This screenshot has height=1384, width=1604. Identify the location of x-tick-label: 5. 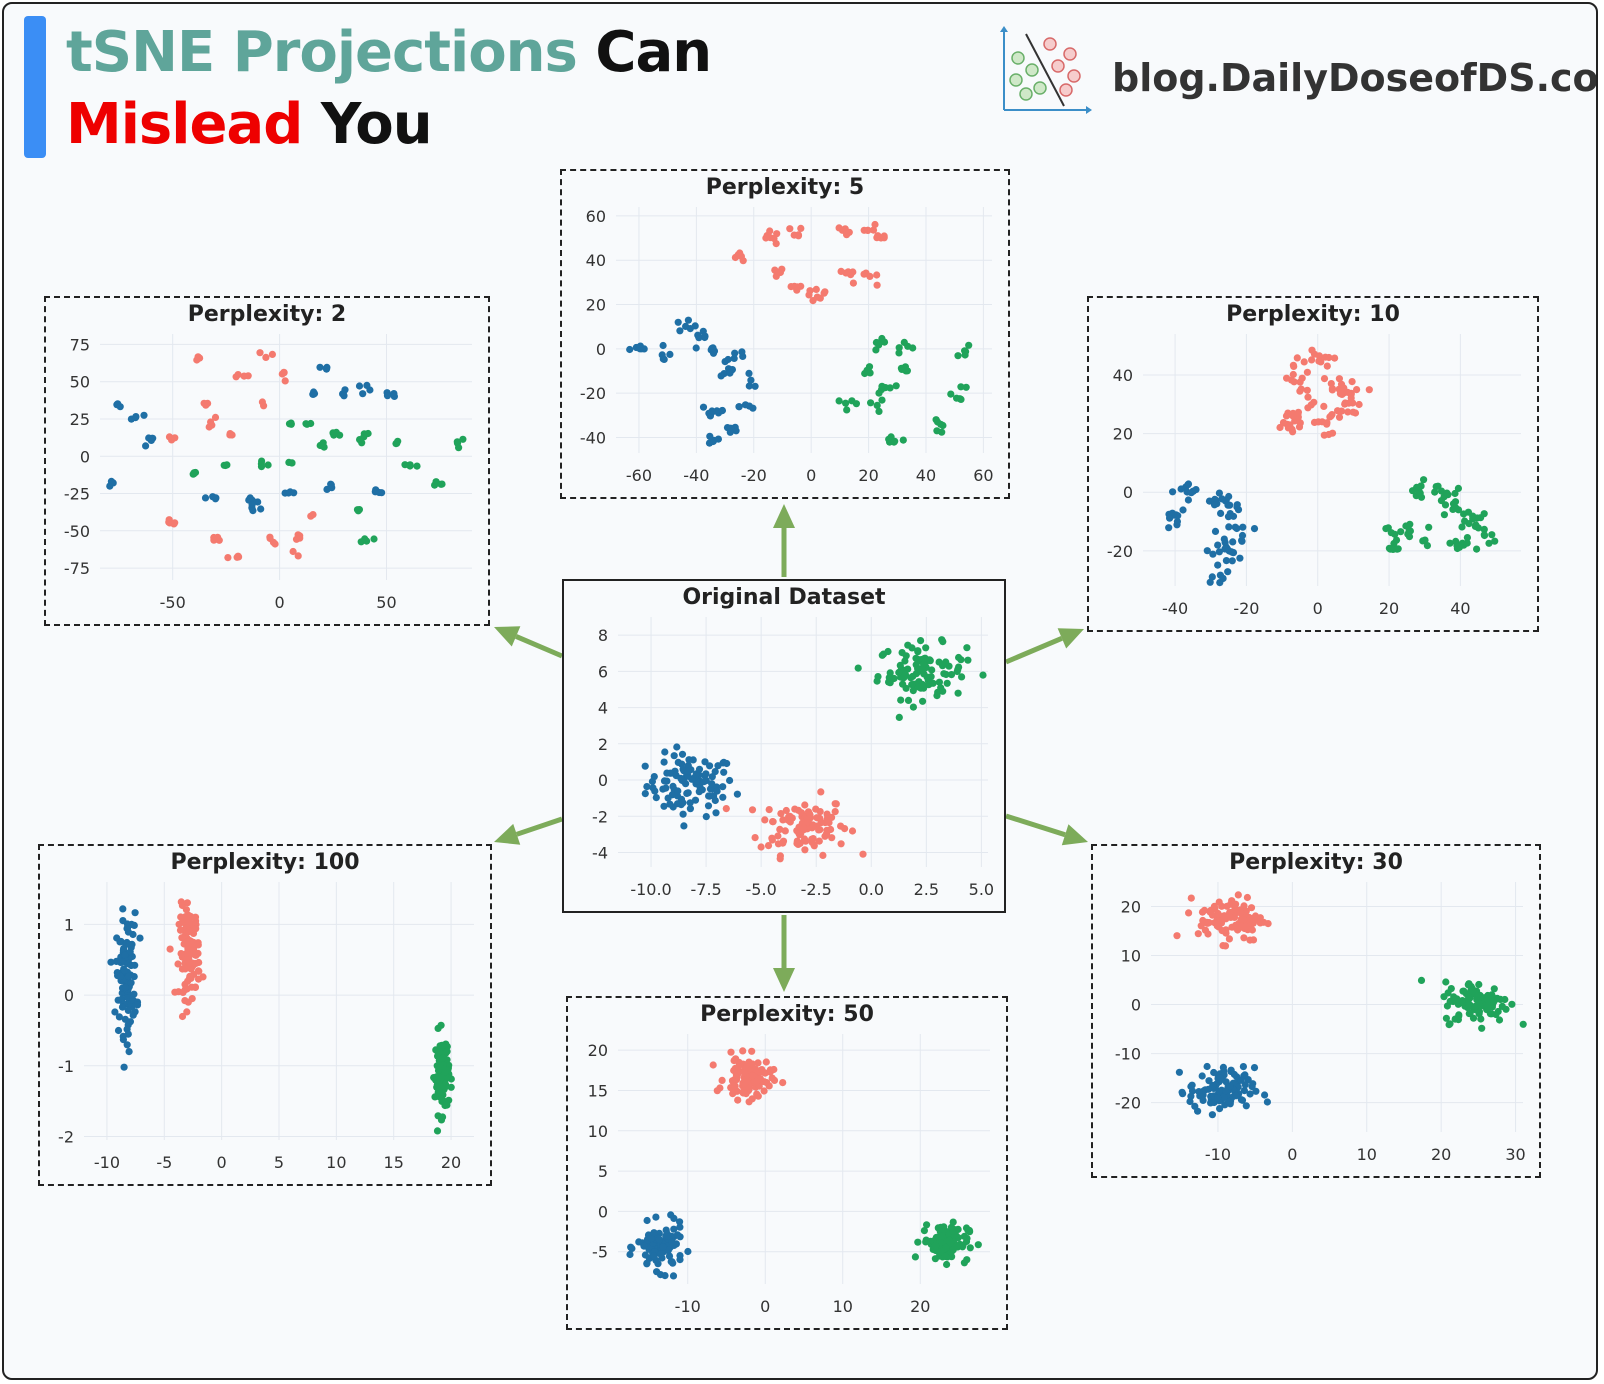
(279, 1162).